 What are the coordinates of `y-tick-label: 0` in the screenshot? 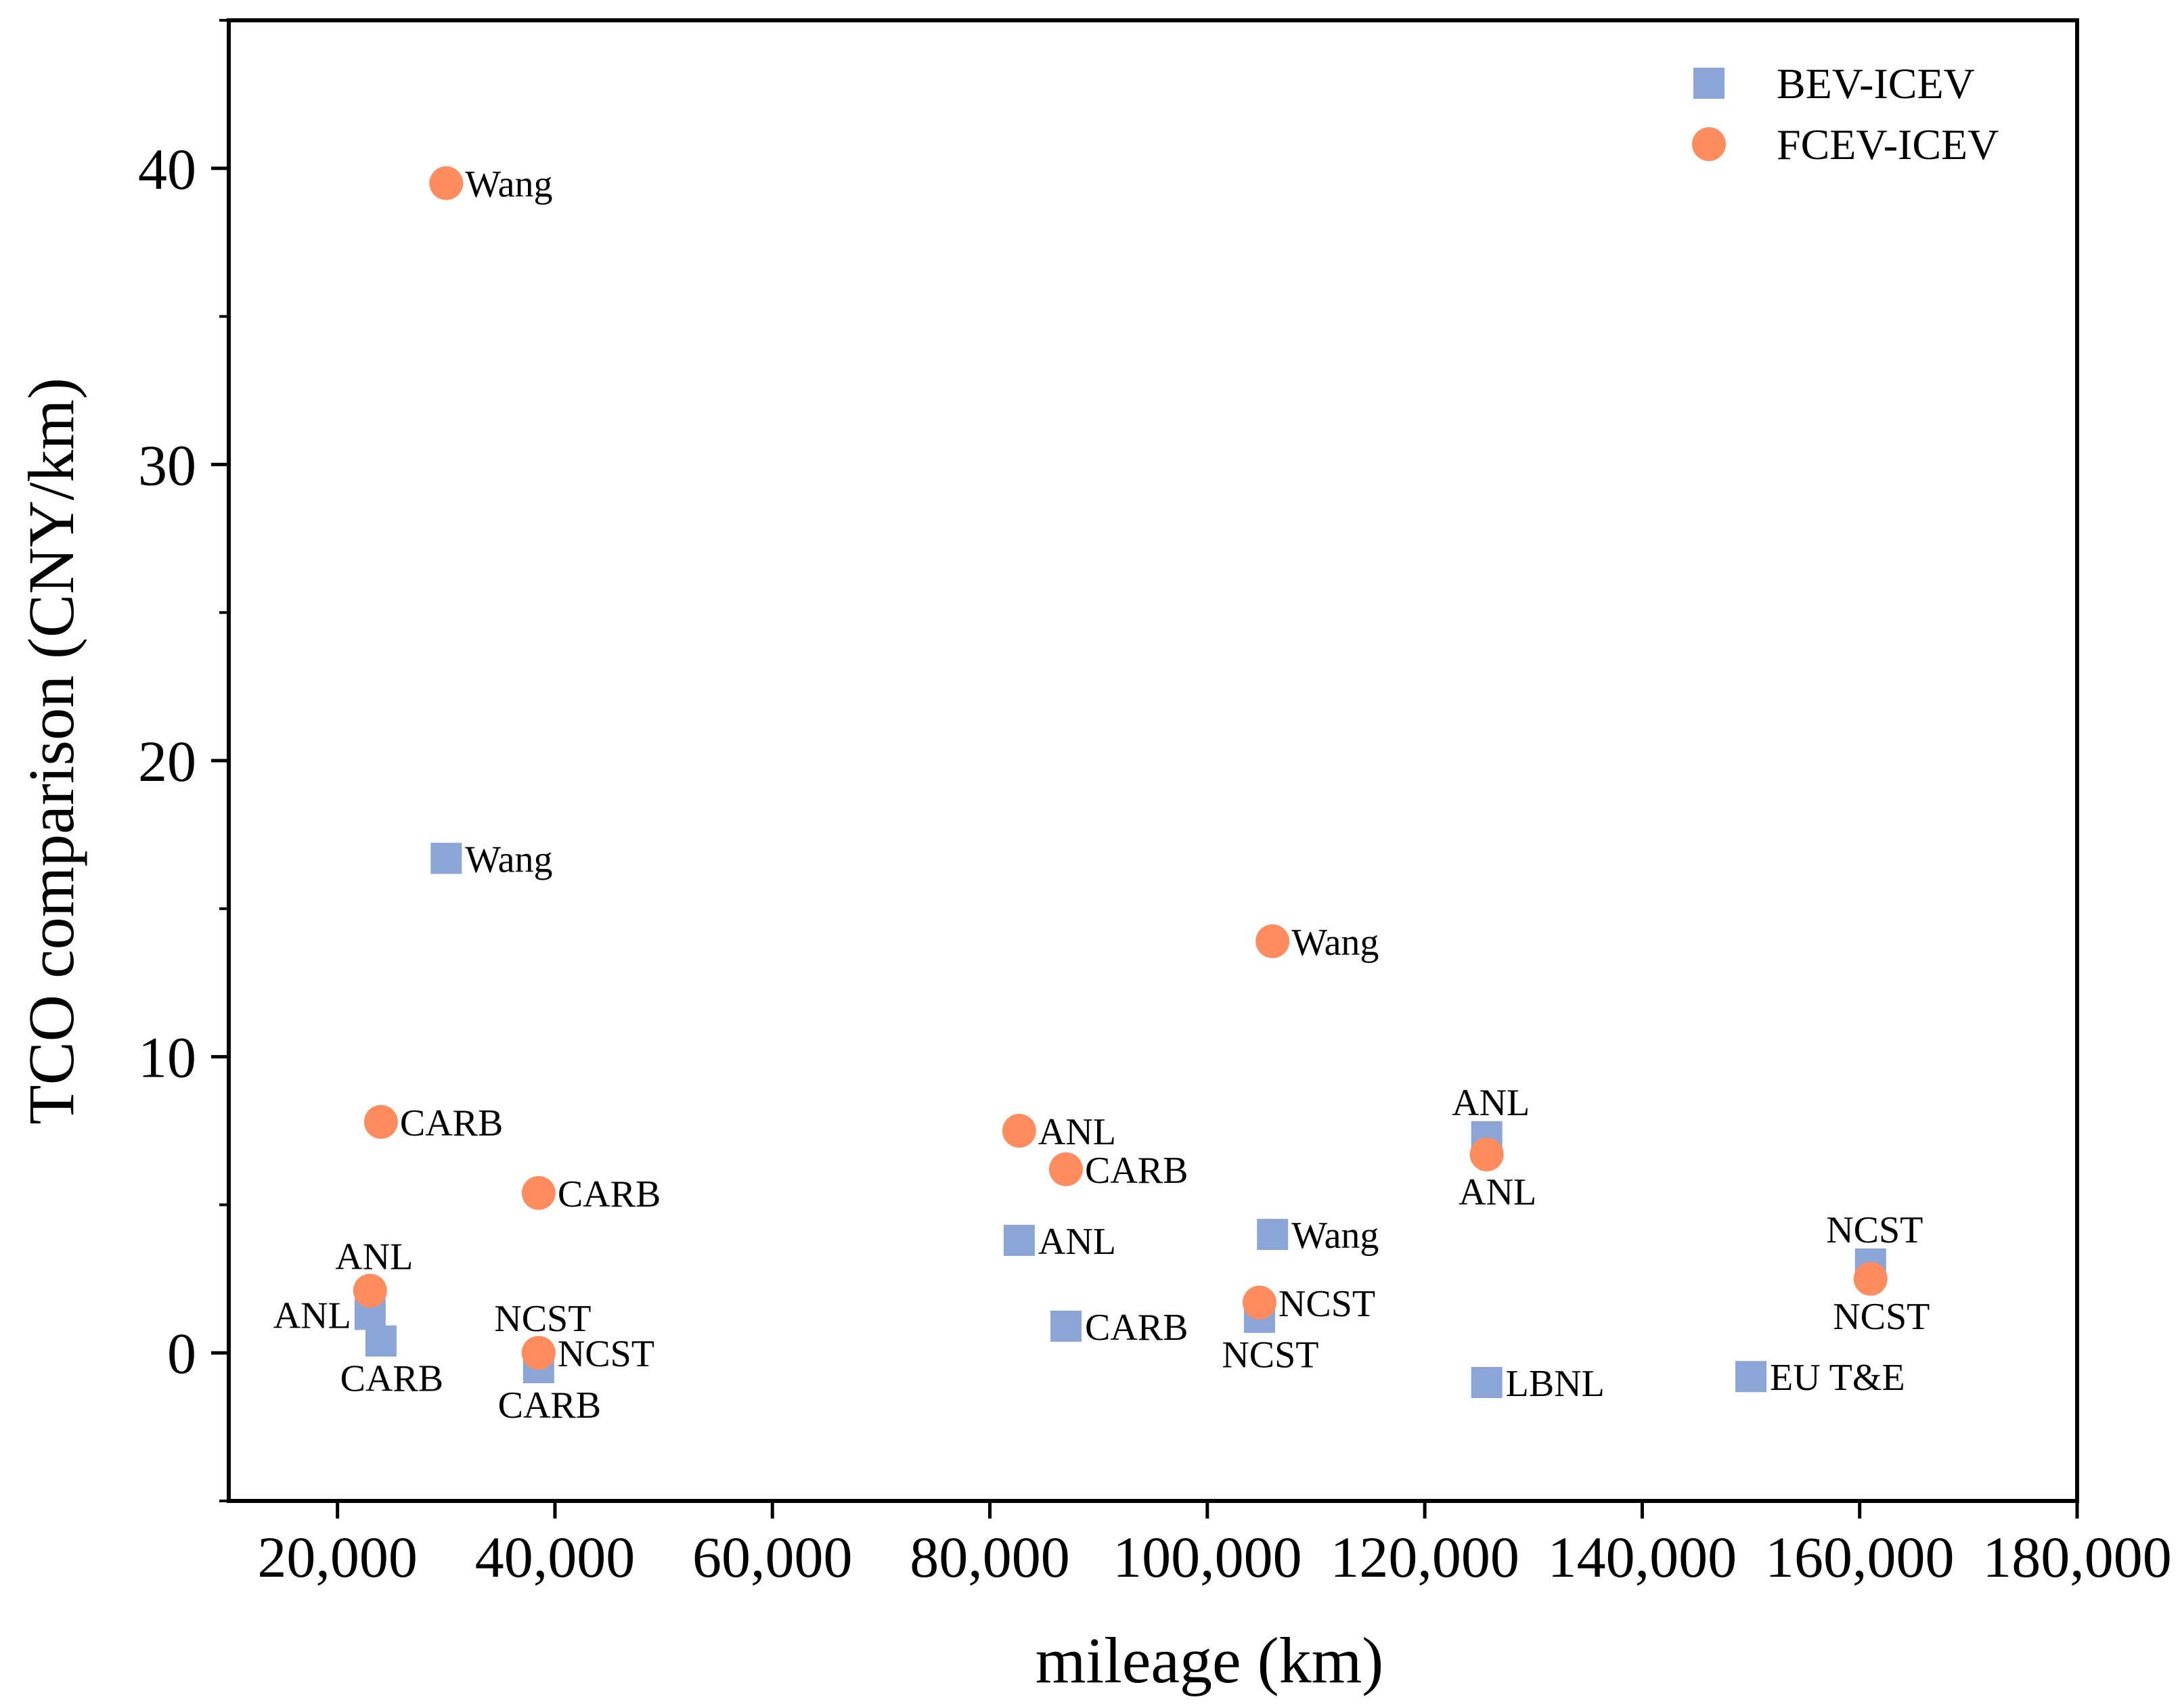 It's located at (182, 1353).